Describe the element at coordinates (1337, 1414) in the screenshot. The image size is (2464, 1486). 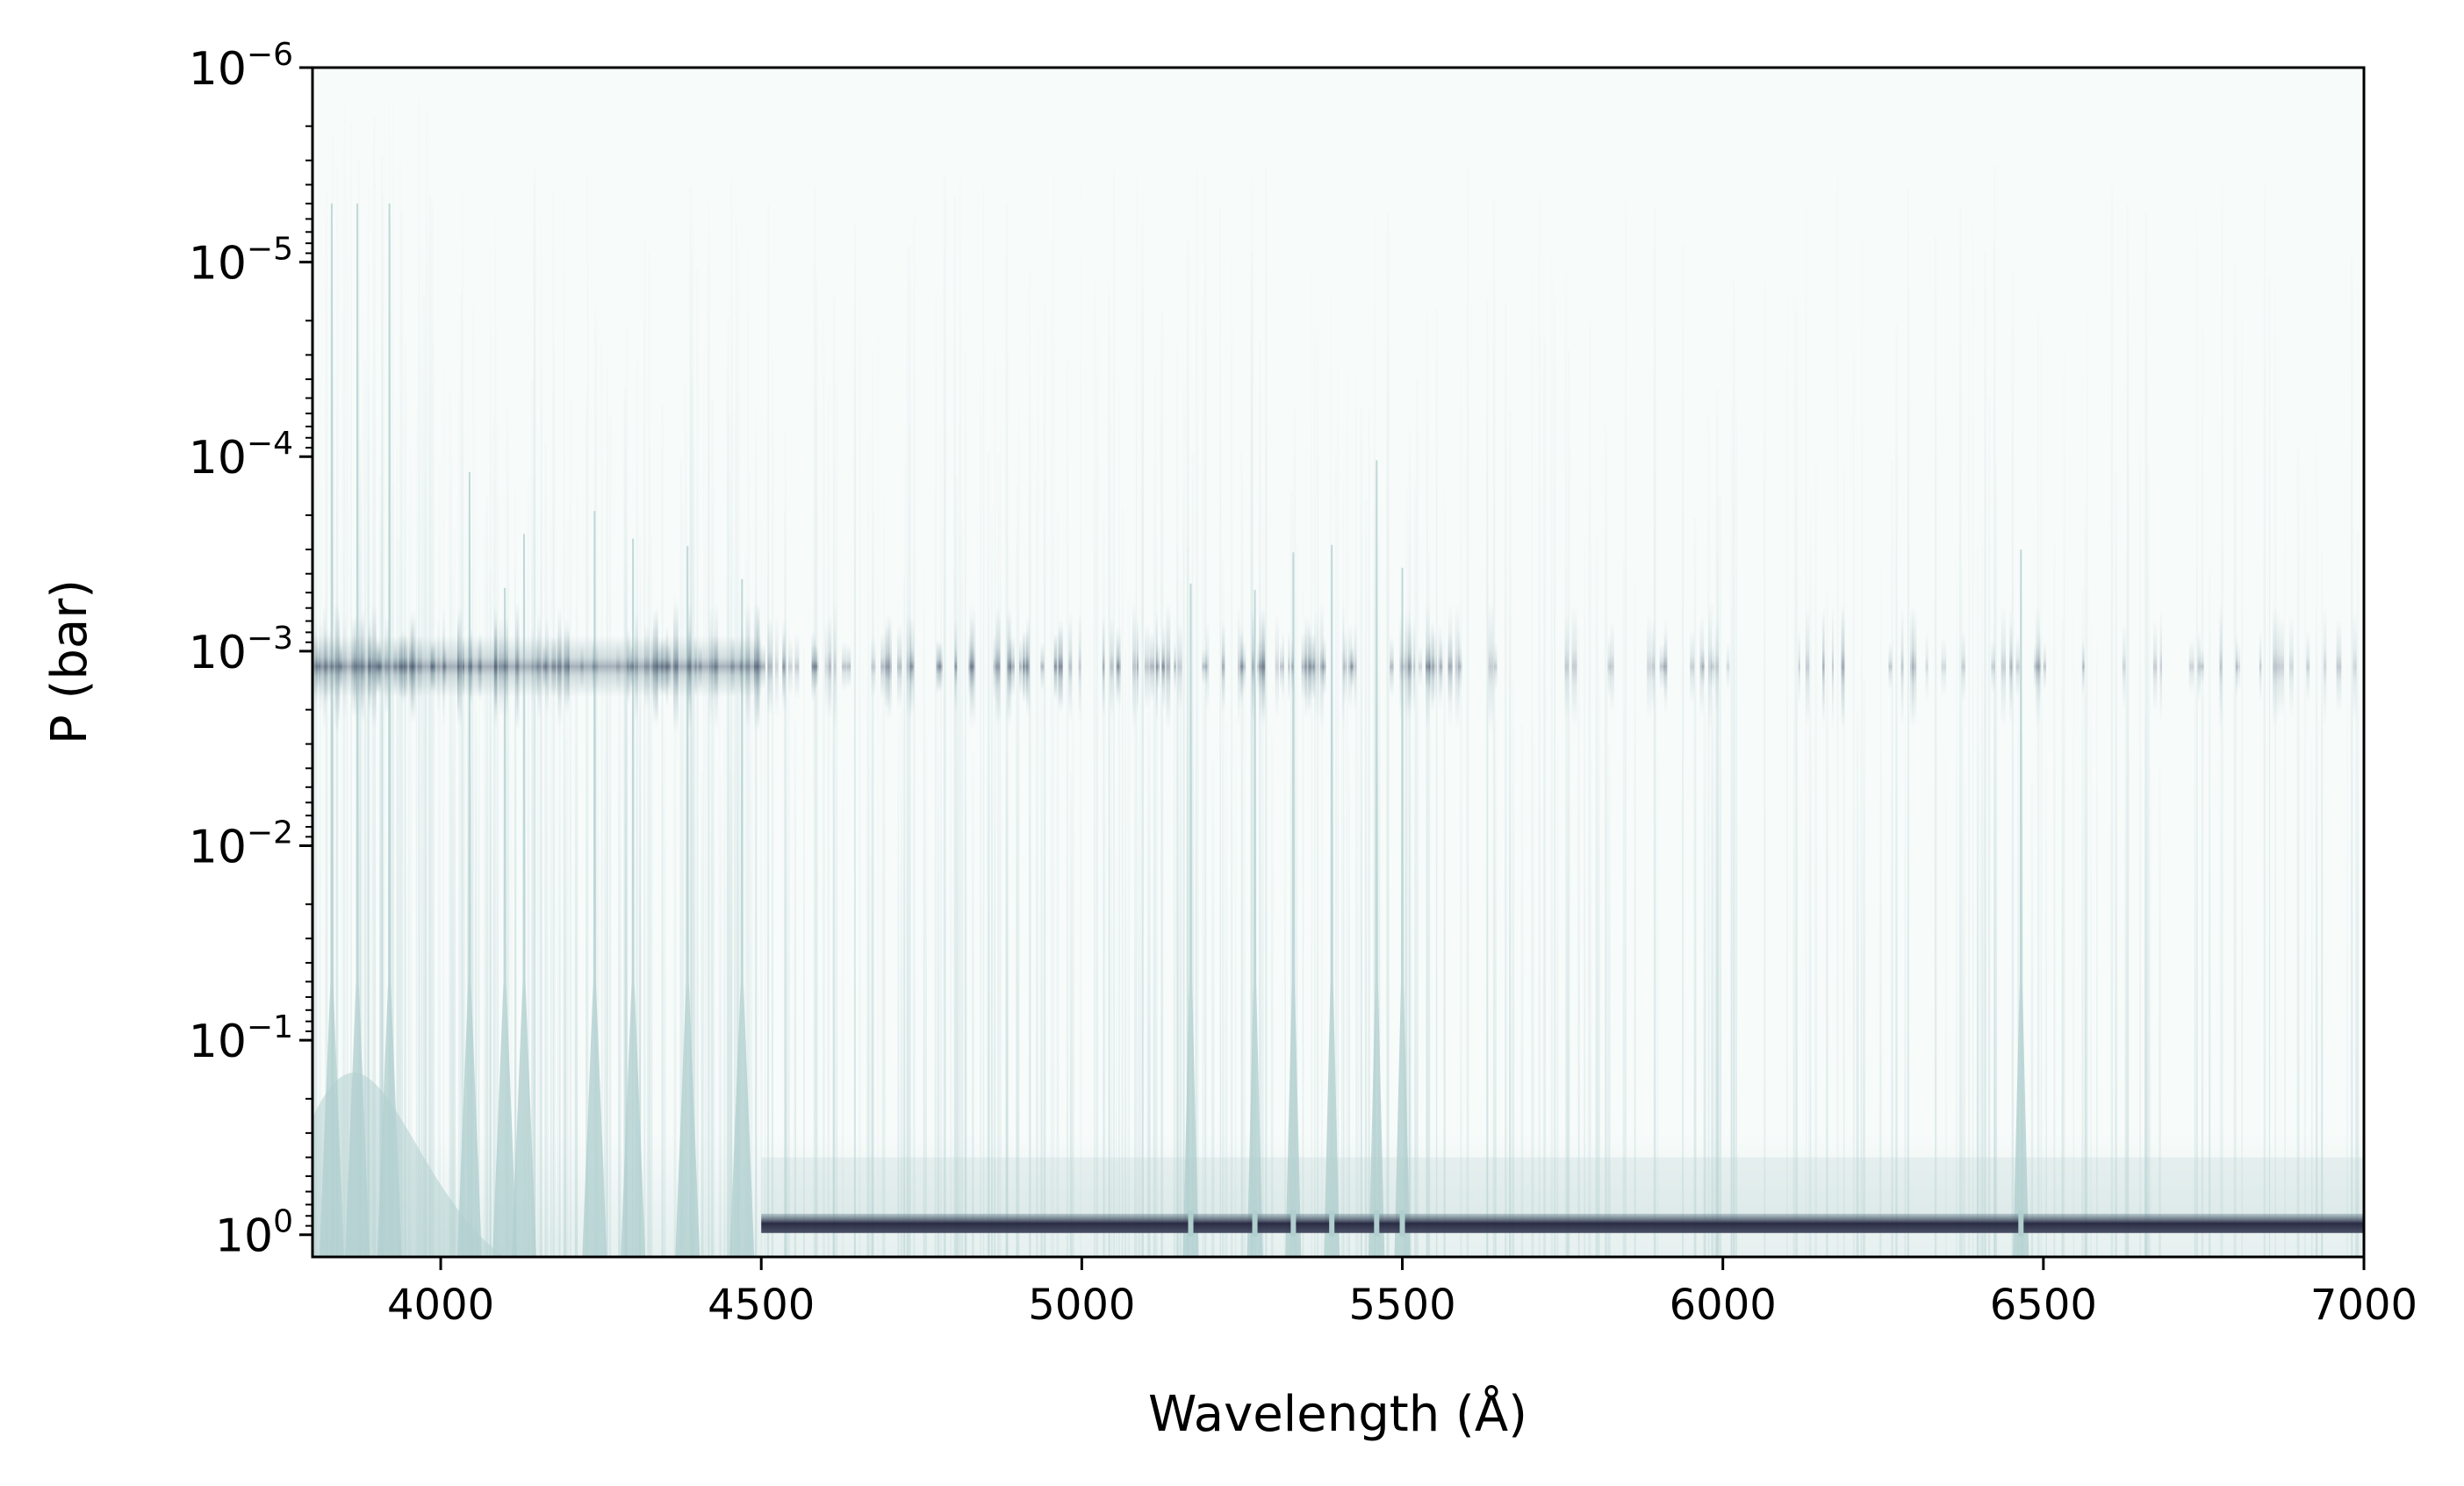
I see `x-axis-title: Wavelength (Å)` at that location.